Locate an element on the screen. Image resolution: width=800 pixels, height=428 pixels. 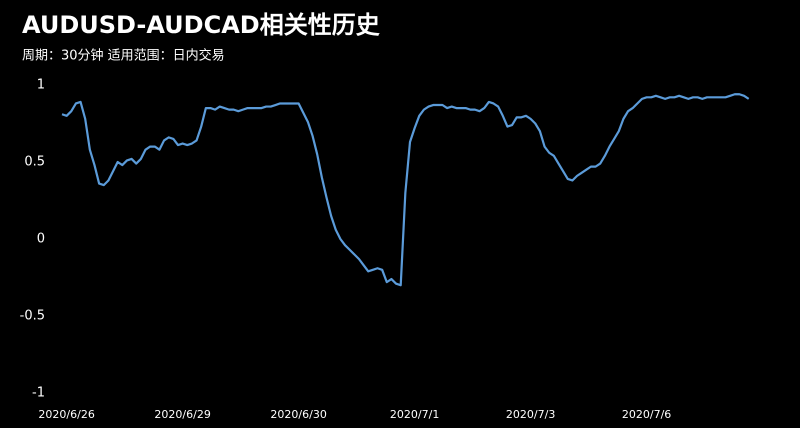
x-tick-label: 2020/6/26 is located at coordinates (66, 414).